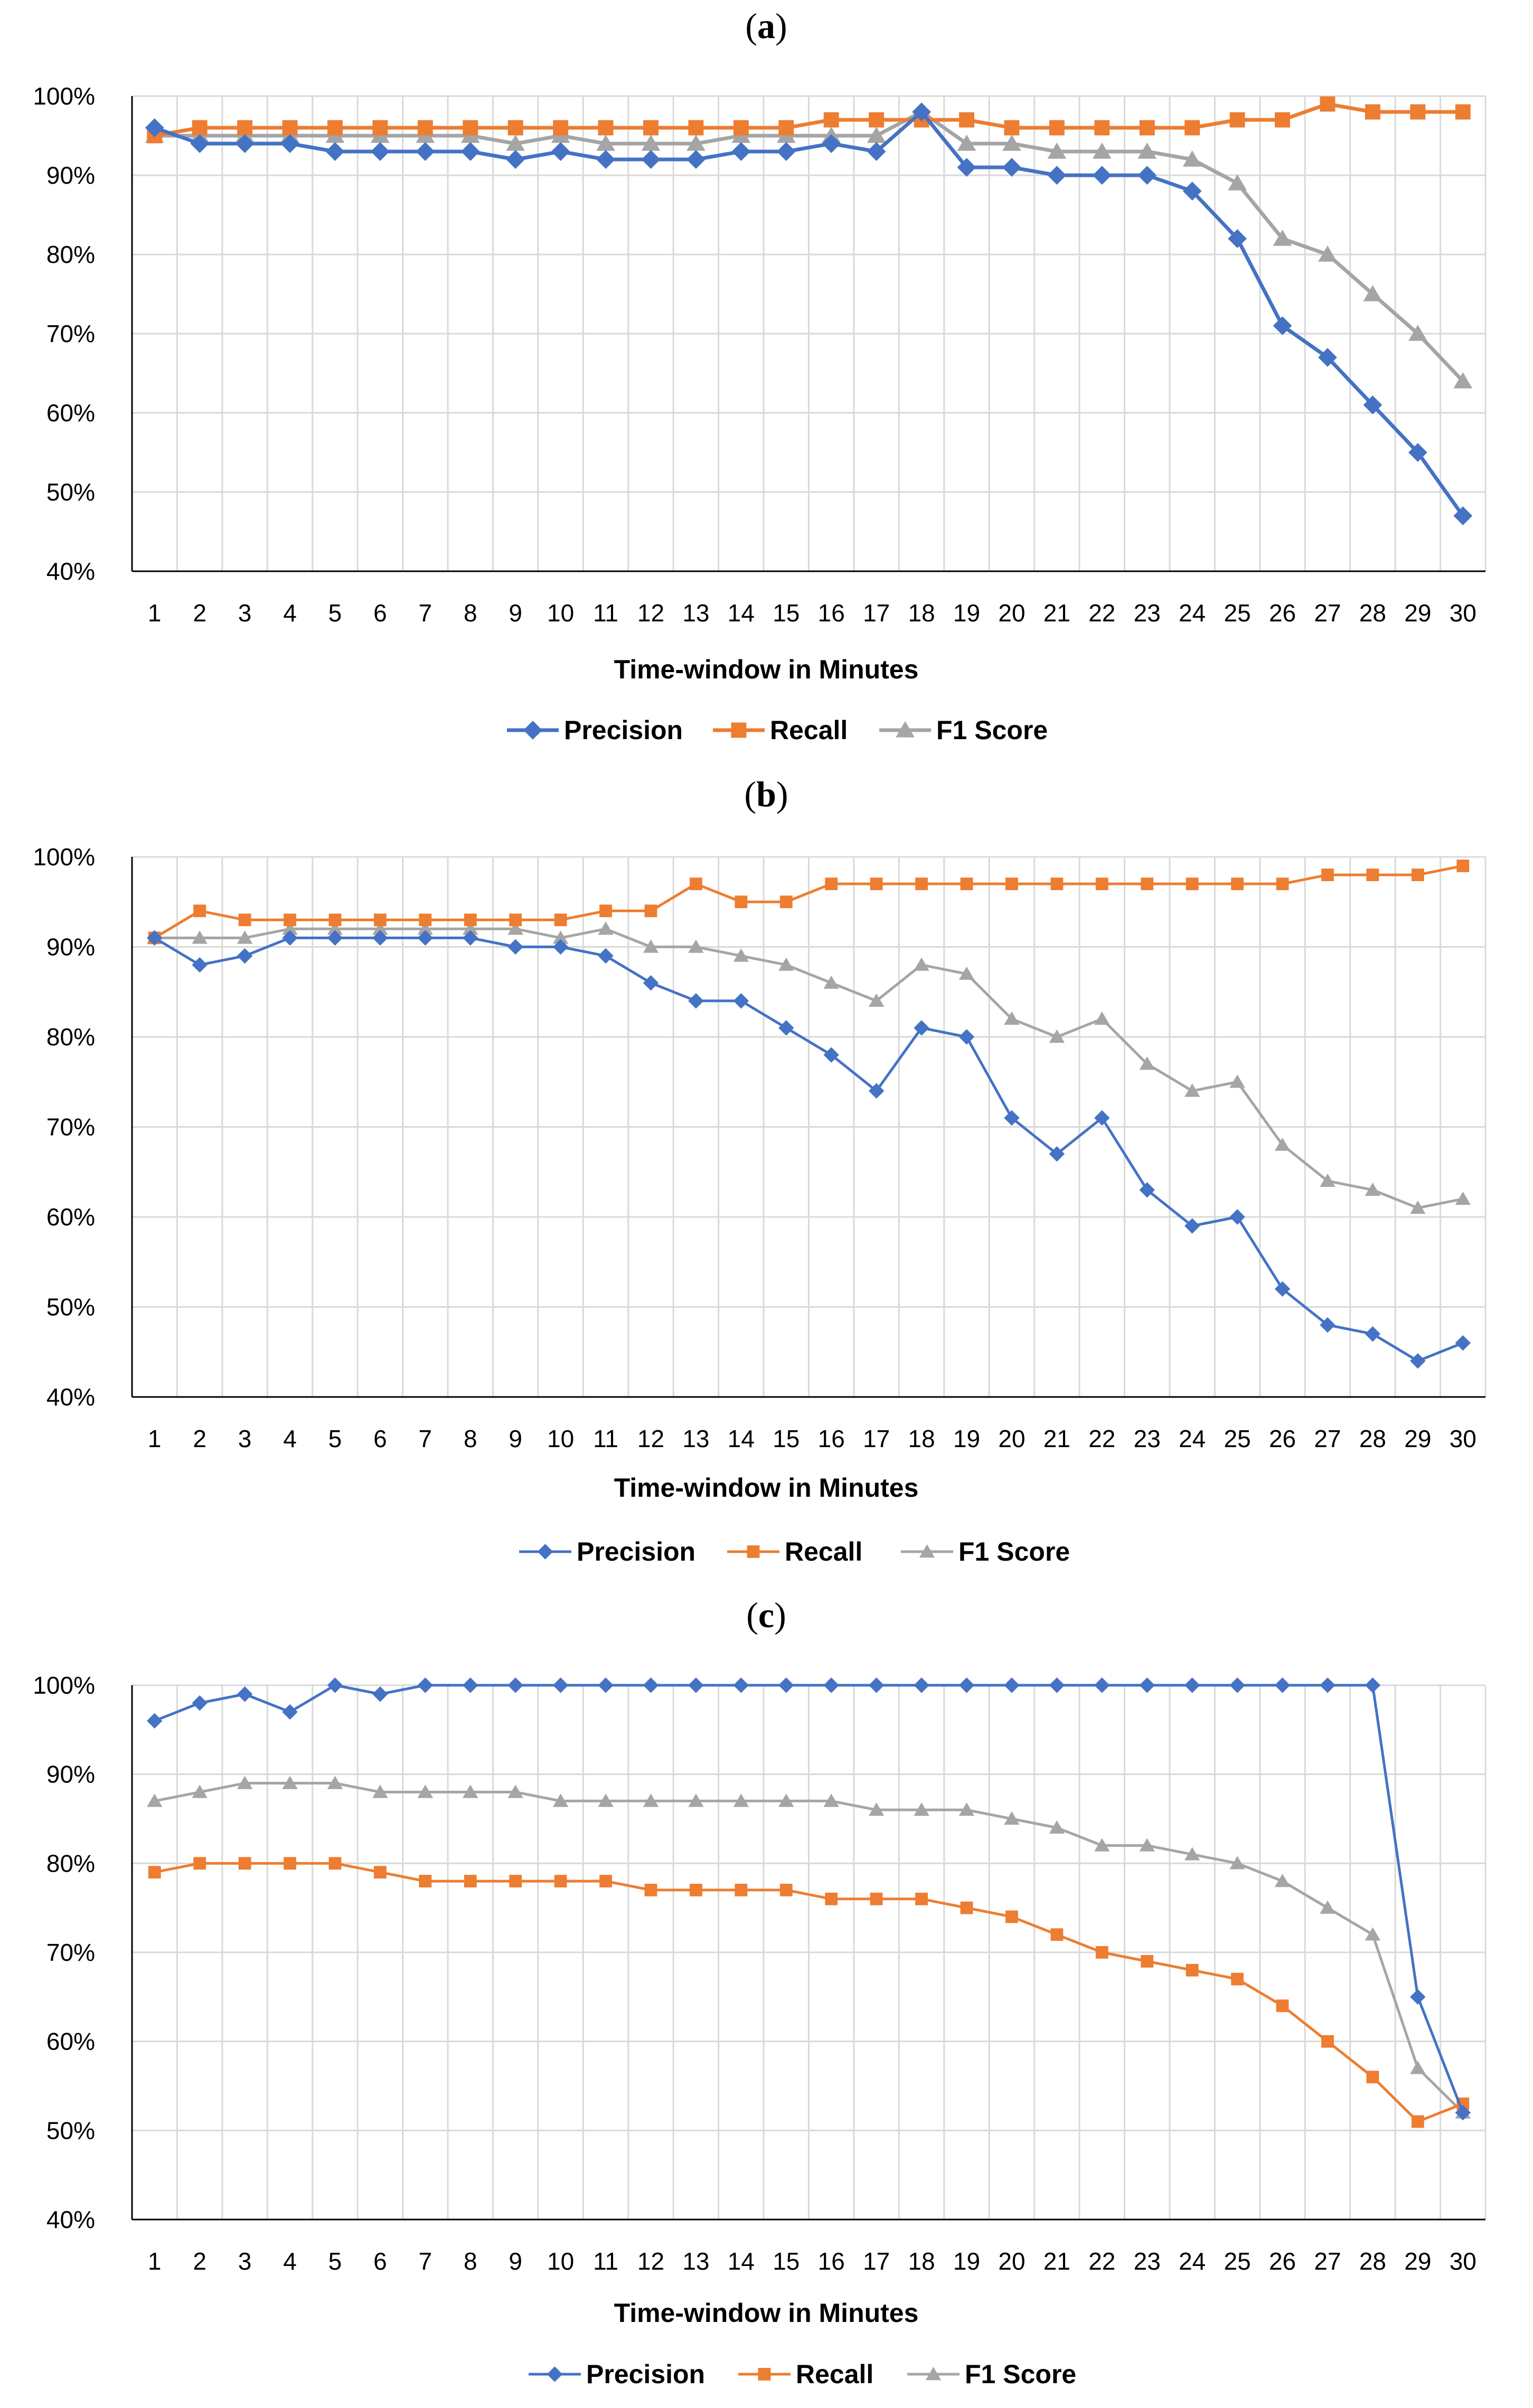  What do you see at coordinates (1372, 2262) in the screenshot?
I see `x-tick-label: 28` at bounding box center [1372, 2262].